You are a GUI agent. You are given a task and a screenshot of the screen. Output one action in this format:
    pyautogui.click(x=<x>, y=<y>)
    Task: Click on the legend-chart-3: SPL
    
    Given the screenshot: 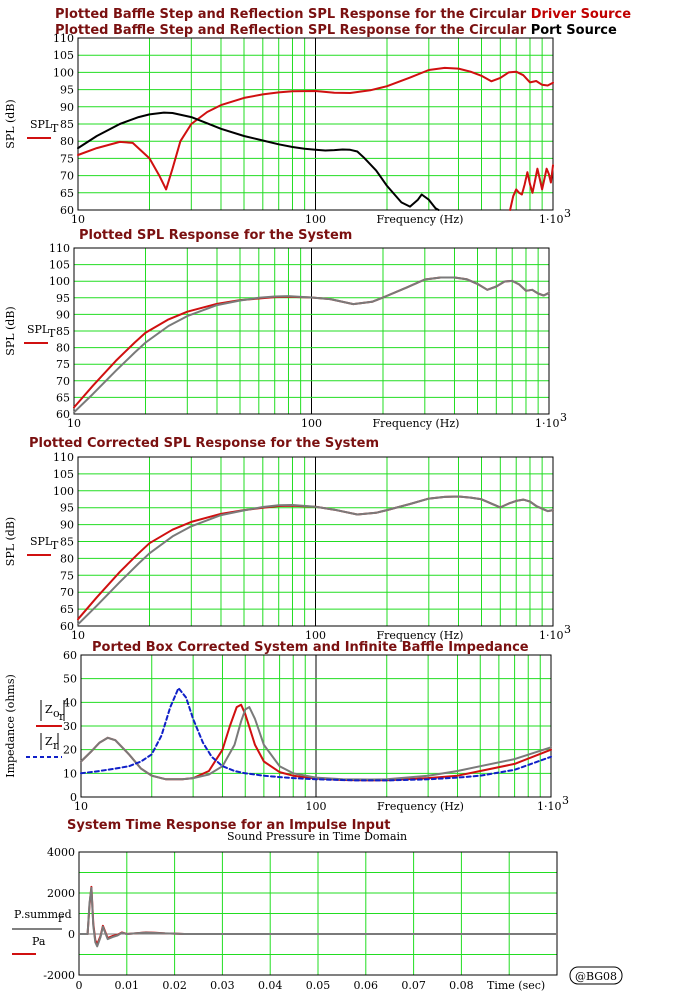 What is the action you would take?
    pyautogui.click(x=41, y=541)
    